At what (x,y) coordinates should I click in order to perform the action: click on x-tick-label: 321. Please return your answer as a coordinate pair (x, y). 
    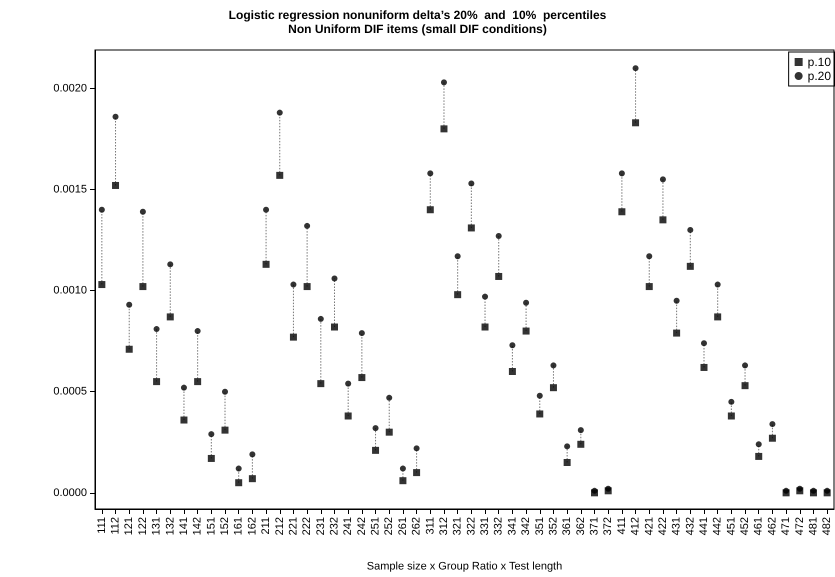
    Looking at the image, I should click on (458, 526).